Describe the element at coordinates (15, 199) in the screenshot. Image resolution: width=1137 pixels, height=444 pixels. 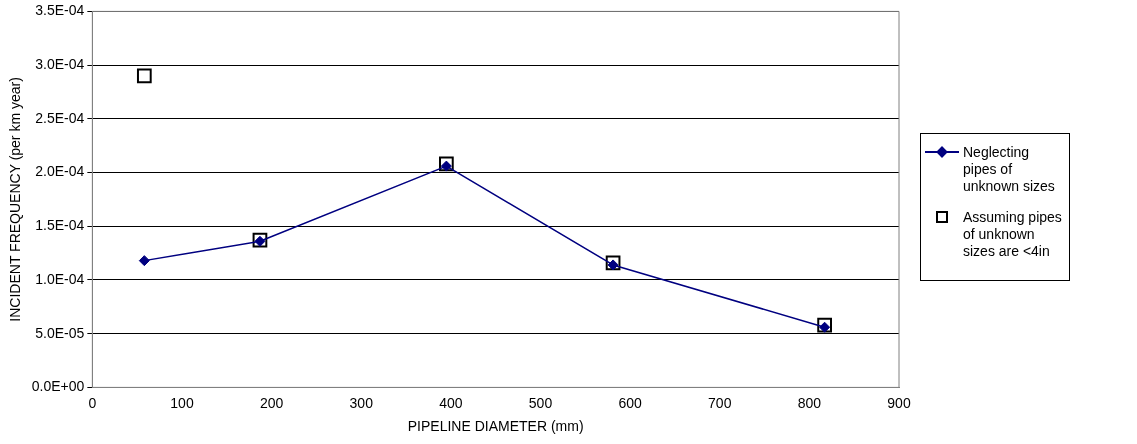
I see `y-axis-title: INCIDENT FREQUENCY (per km year)` at that location.